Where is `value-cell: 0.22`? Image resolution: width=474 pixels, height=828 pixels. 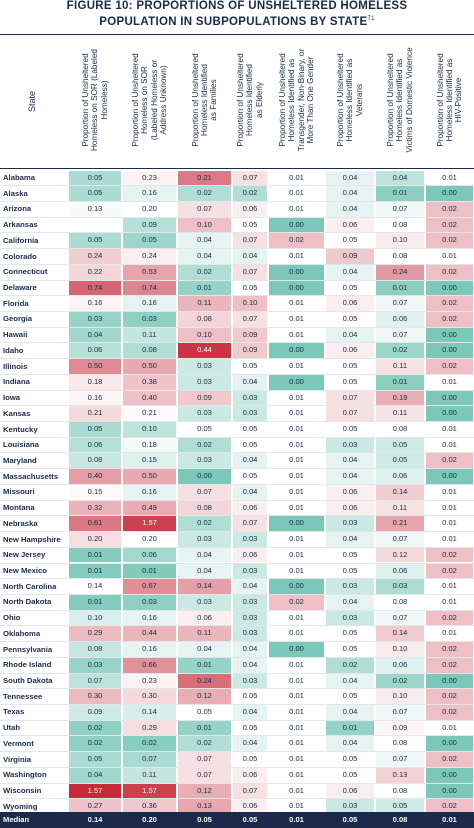 value-cell: 0.22 is located at coordinates (95, 272).